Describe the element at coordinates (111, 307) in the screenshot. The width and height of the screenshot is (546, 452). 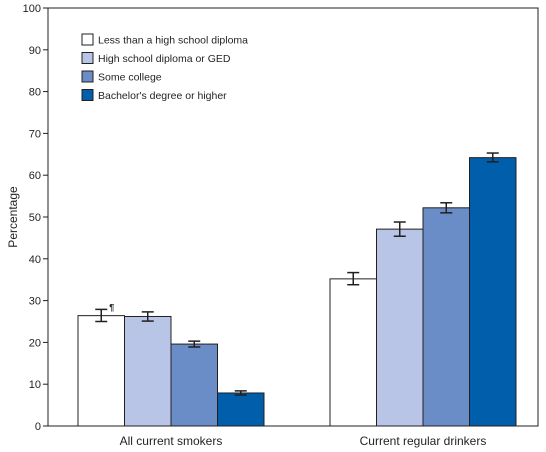
I see `footnote-mark: ¶` at that location.